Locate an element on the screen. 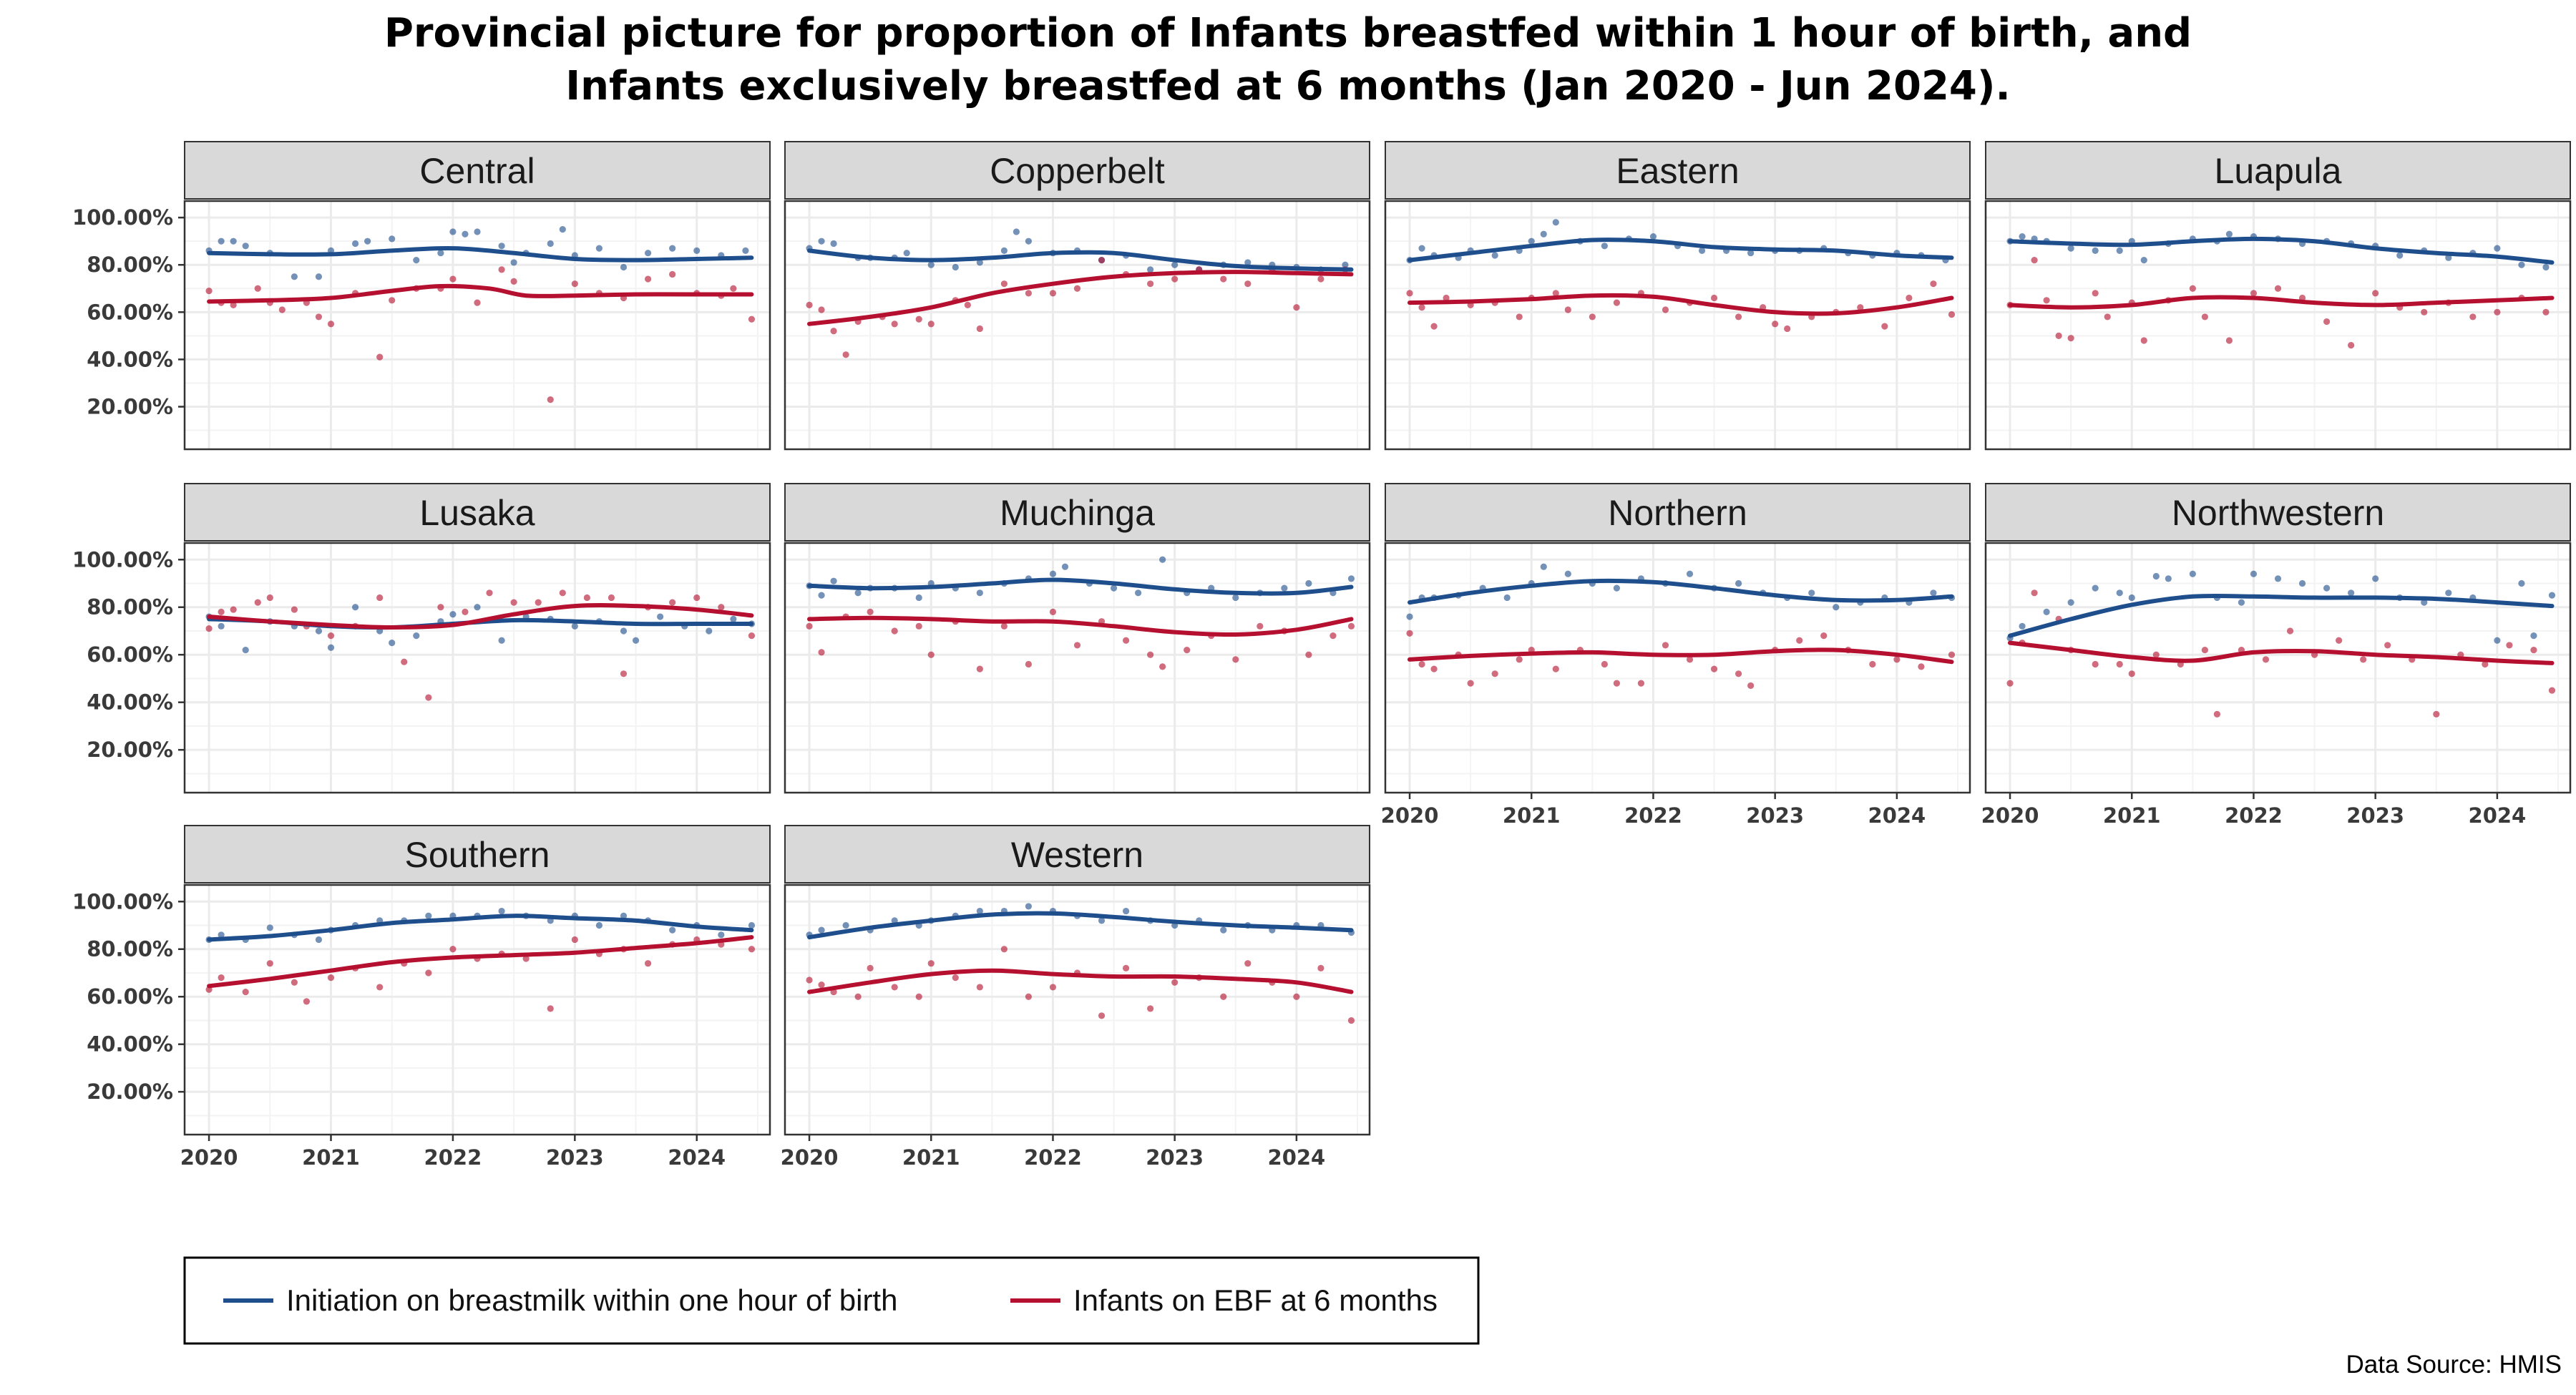 The image size is (2576, 1395). y-tick-label: 80.00% is located at coordinates (130, 607).